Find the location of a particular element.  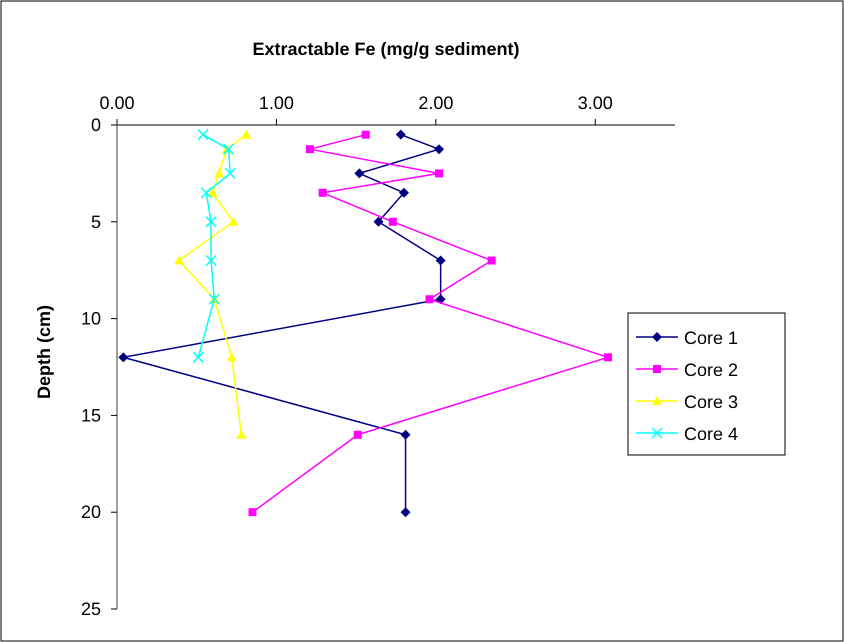

y-tick-label: 15 is located at coordinates (90, 415).